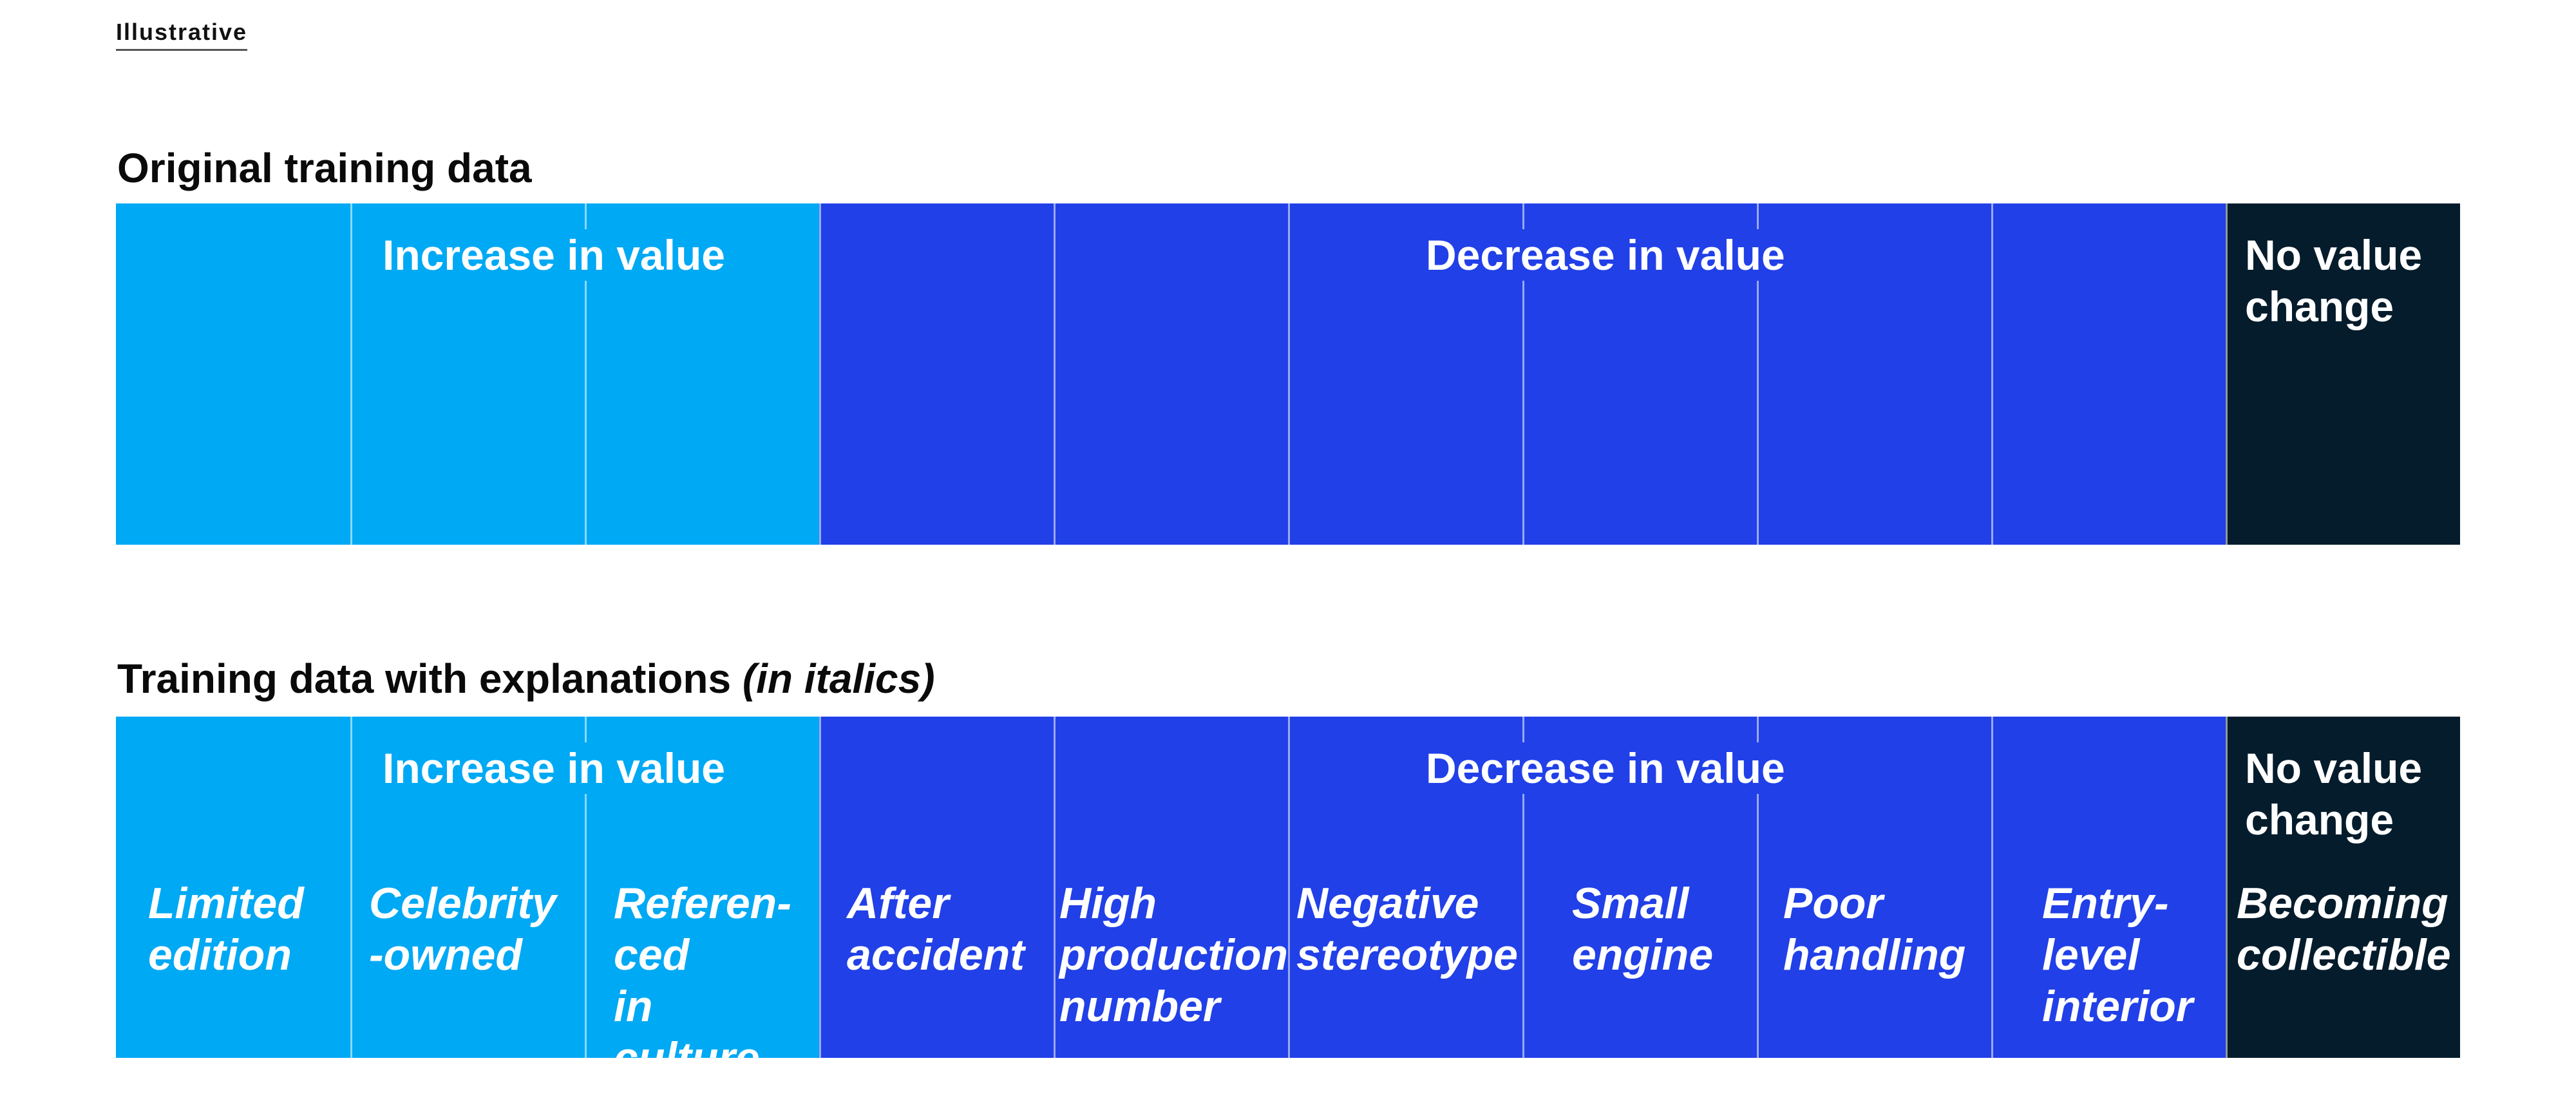  What do you see at coordinates (182, 35) in the screenshot?
I see `illustrative-tag: Illustrative` at bounding box center [182, 35].